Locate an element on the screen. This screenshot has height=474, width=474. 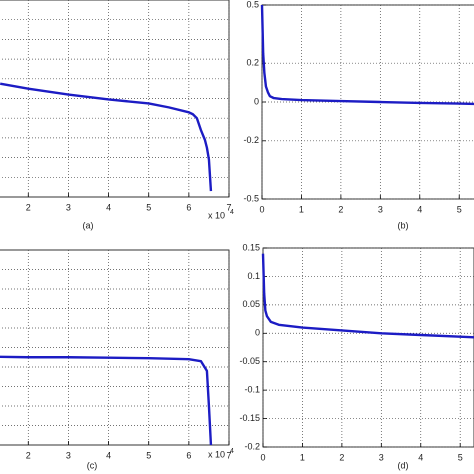
y-tick-label: 0.5 is located at coordinates (252, 4).